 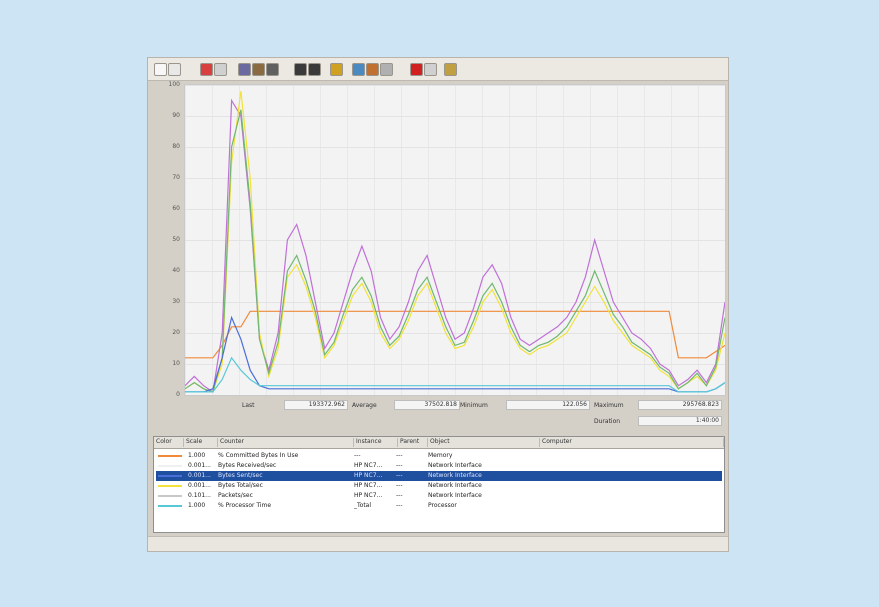 What do you see at coordinates (160, 69) in the screenshot?
I see `new-counter-set-icon` at bounding box center [160, 69].